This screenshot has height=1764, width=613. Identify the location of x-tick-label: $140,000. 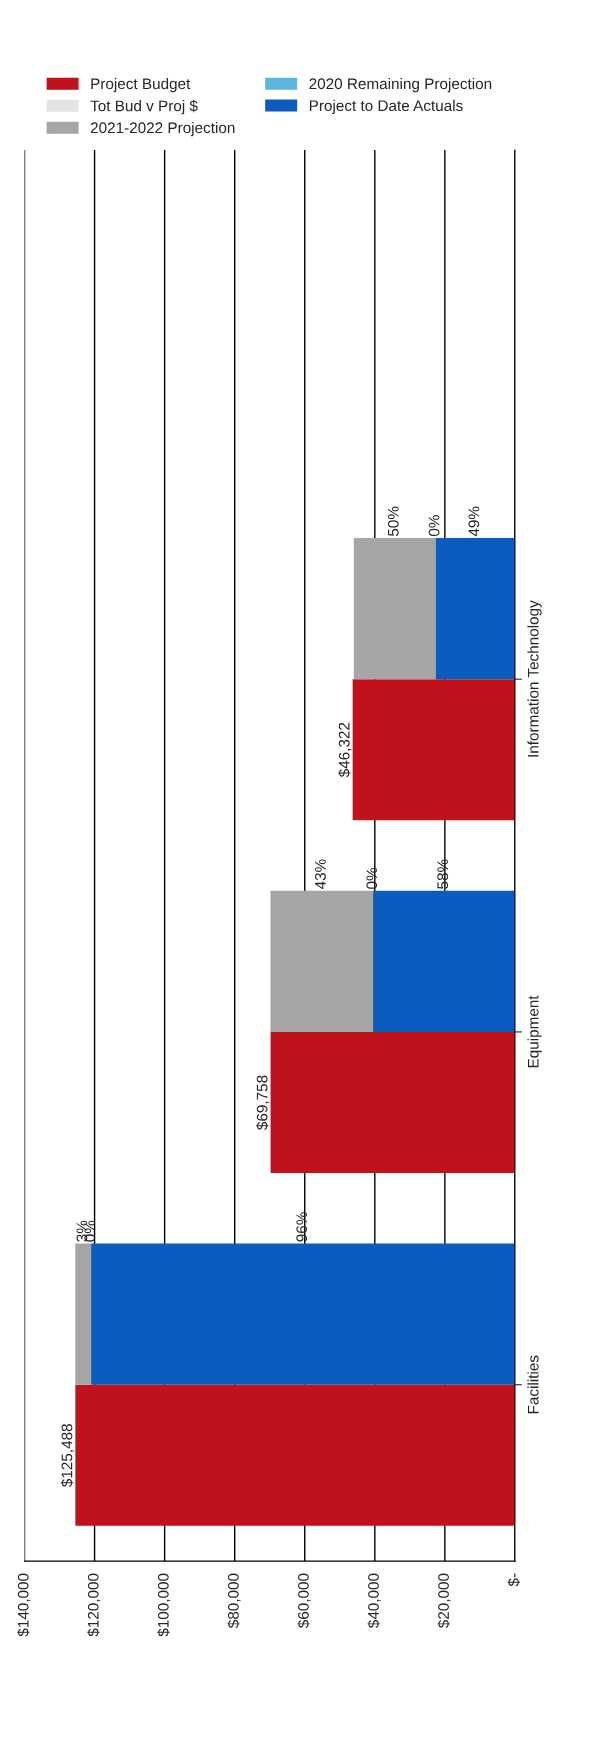
(24, 1605).